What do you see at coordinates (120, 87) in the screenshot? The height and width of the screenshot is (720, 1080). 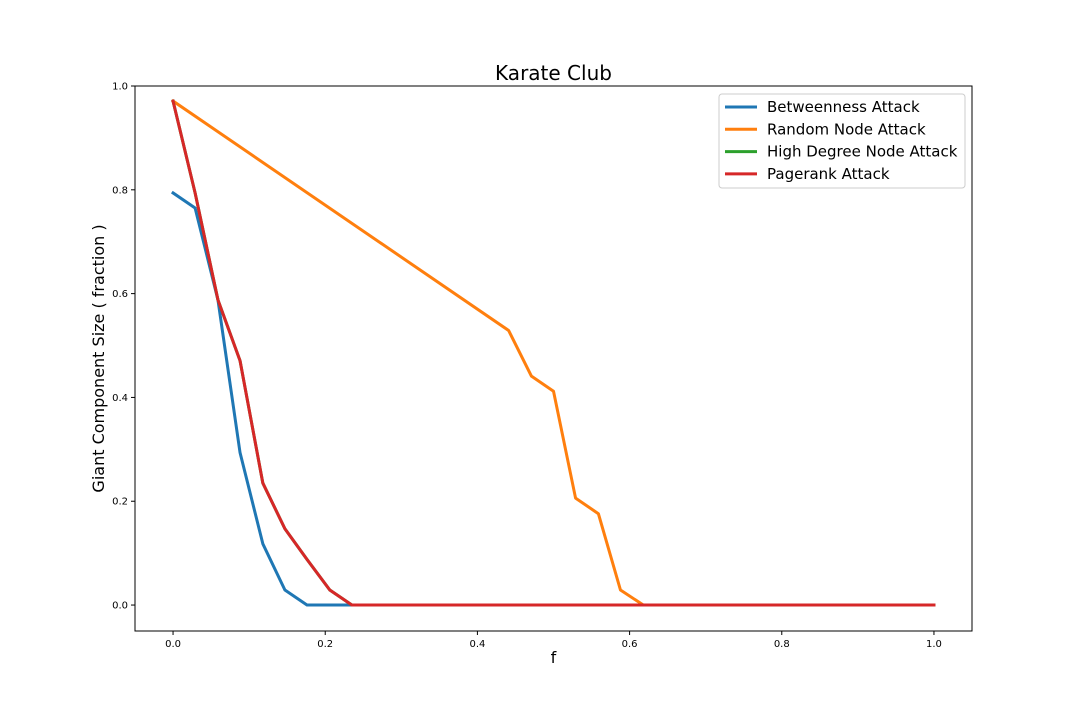 I see `y-tick-label: 1.0` at bounding box center [120, 87].